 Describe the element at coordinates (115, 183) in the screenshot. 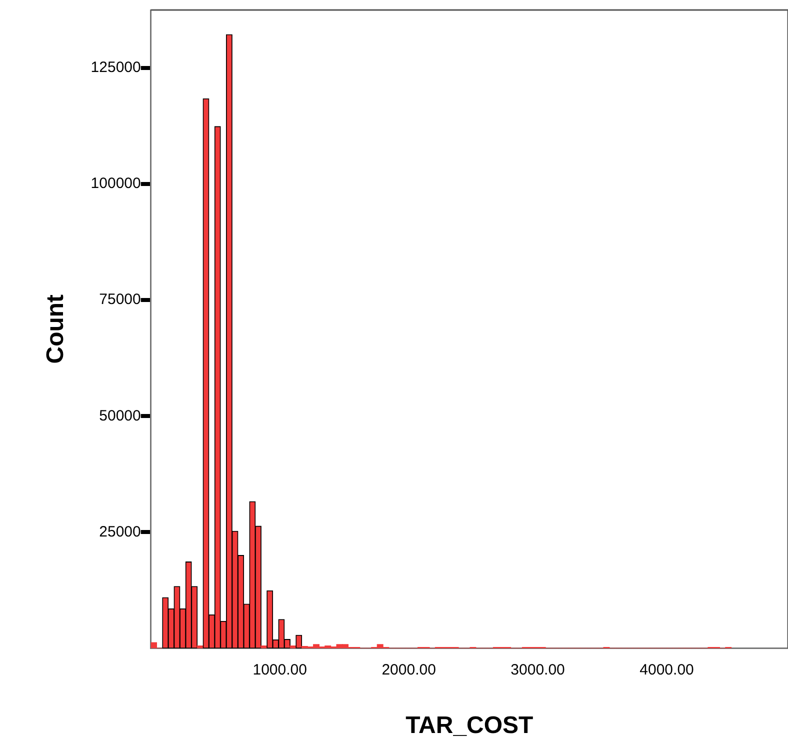

I see `y-tick-label: 100000` at that location.